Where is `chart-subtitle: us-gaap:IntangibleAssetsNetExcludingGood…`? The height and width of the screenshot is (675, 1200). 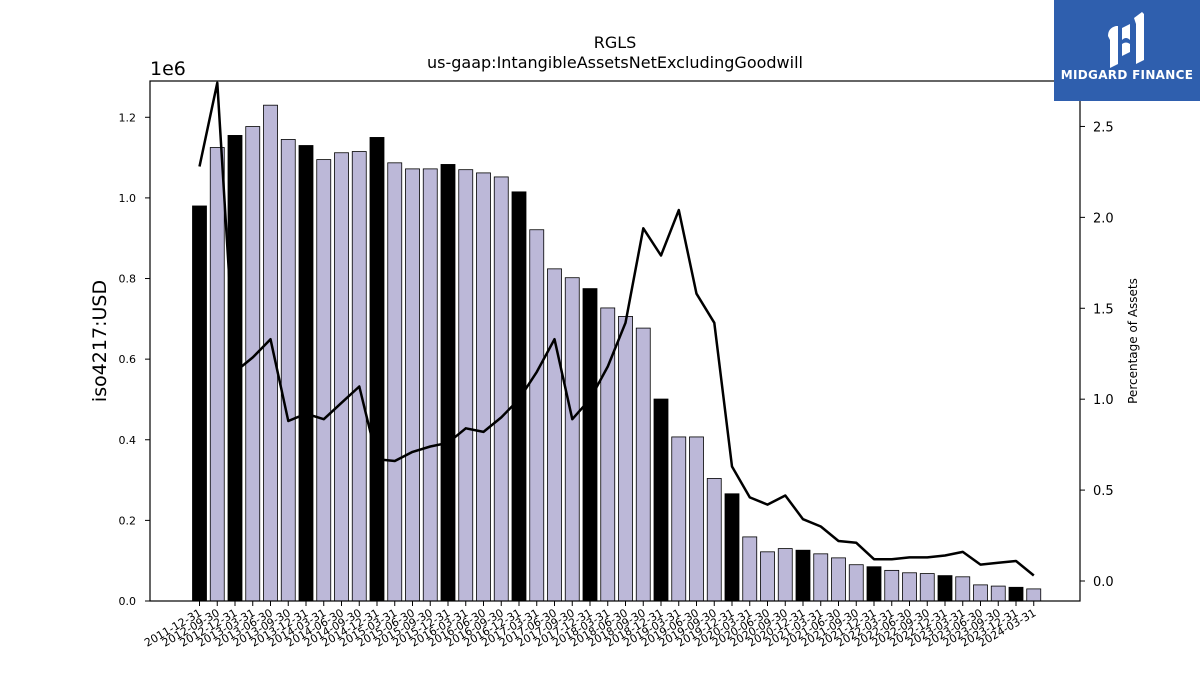
chart-subtitle: us-gaap:IntangibleAssetsNetExcludingGood… is located at coordinates (615, 62).